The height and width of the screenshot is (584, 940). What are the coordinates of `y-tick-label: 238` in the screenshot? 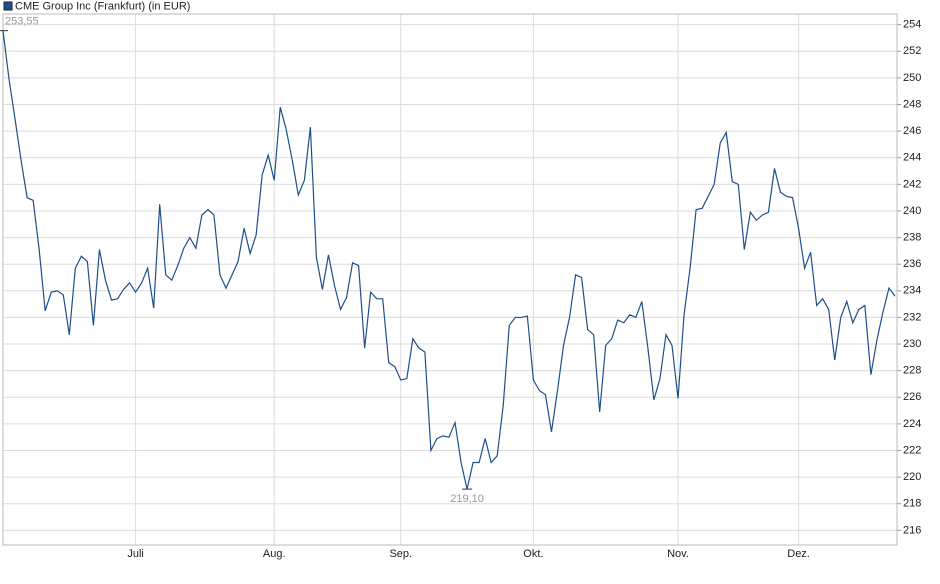 It's located at (912, 237).